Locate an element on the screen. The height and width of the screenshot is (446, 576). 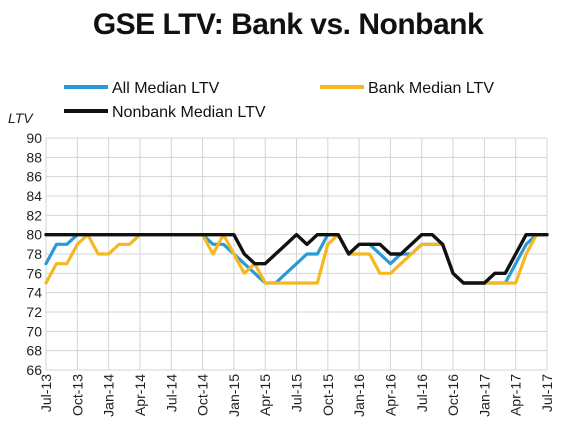
x-tick-label: Jan-14 is located at coordinates (109, 395).